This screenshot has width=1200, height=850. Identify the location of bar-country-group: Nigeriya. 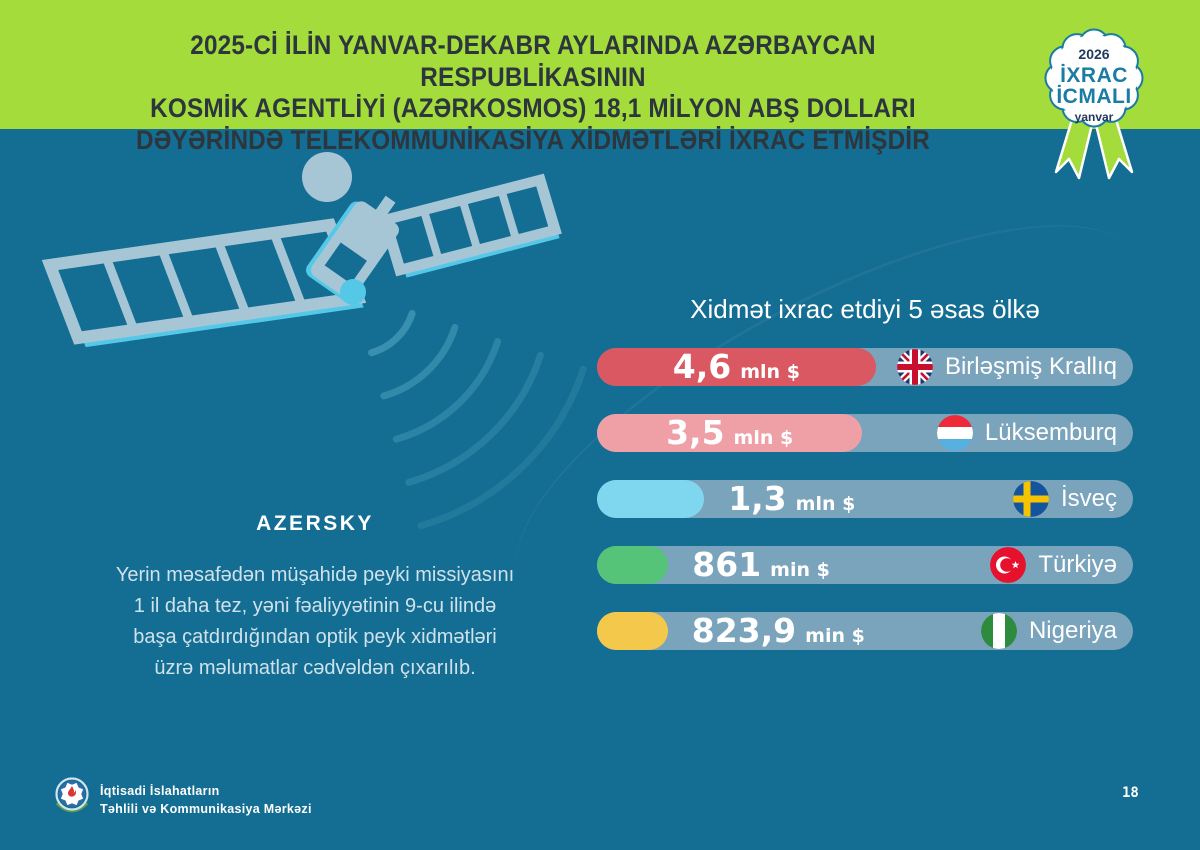
(1048, 631).